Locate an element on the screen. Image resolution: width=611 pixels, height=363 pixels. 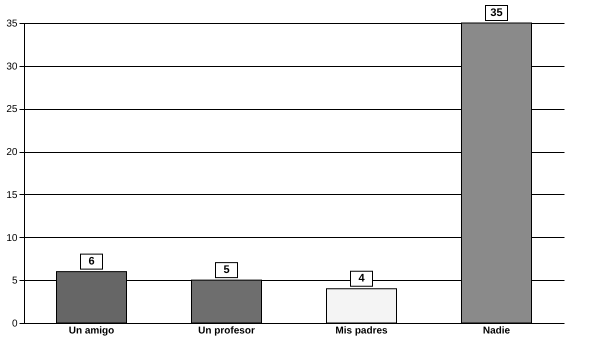
data-label: 4 is located at coordinates (362, 278).